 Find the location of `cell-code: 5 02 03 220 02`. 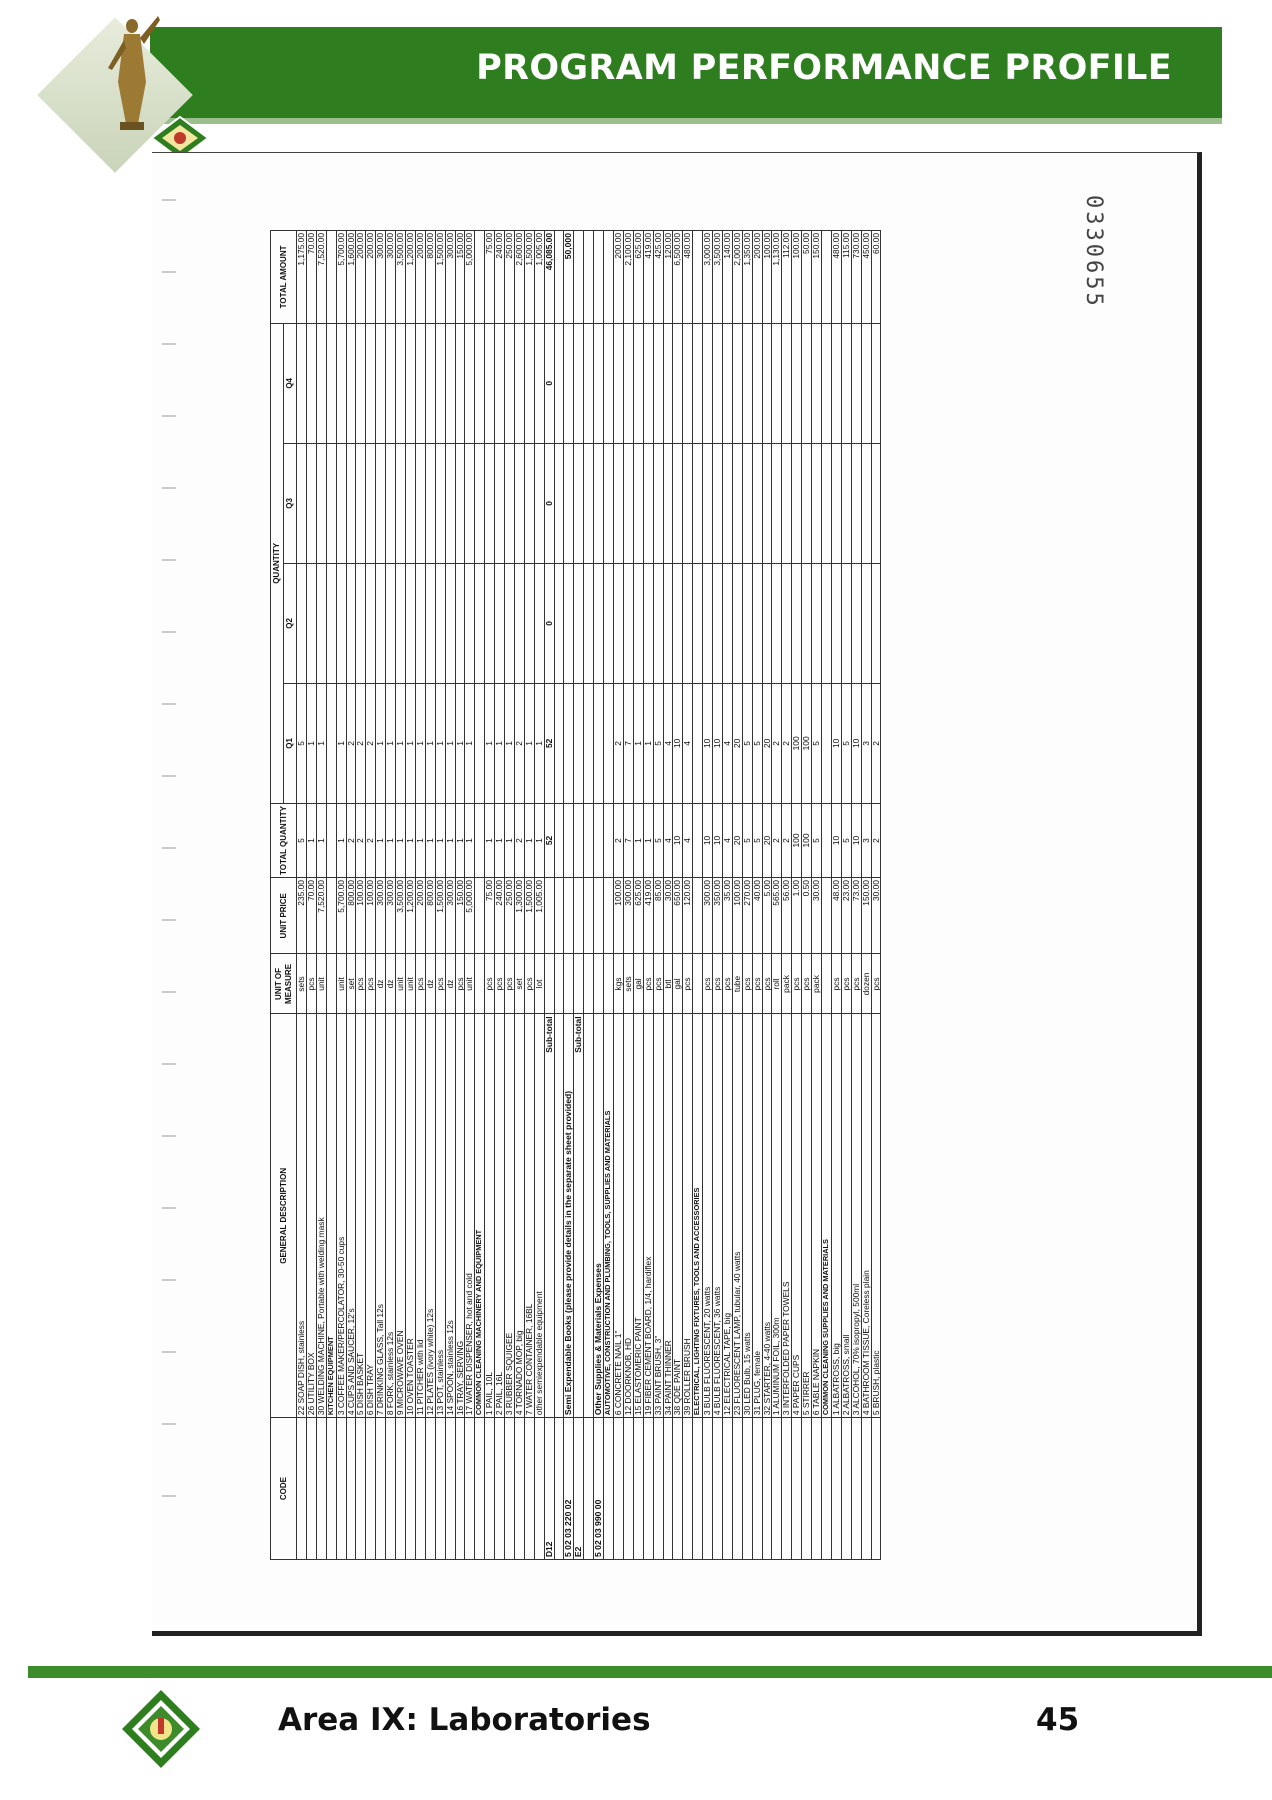

cell-code: 5 02 03 220 02 is located at coordinates (568, 1488).